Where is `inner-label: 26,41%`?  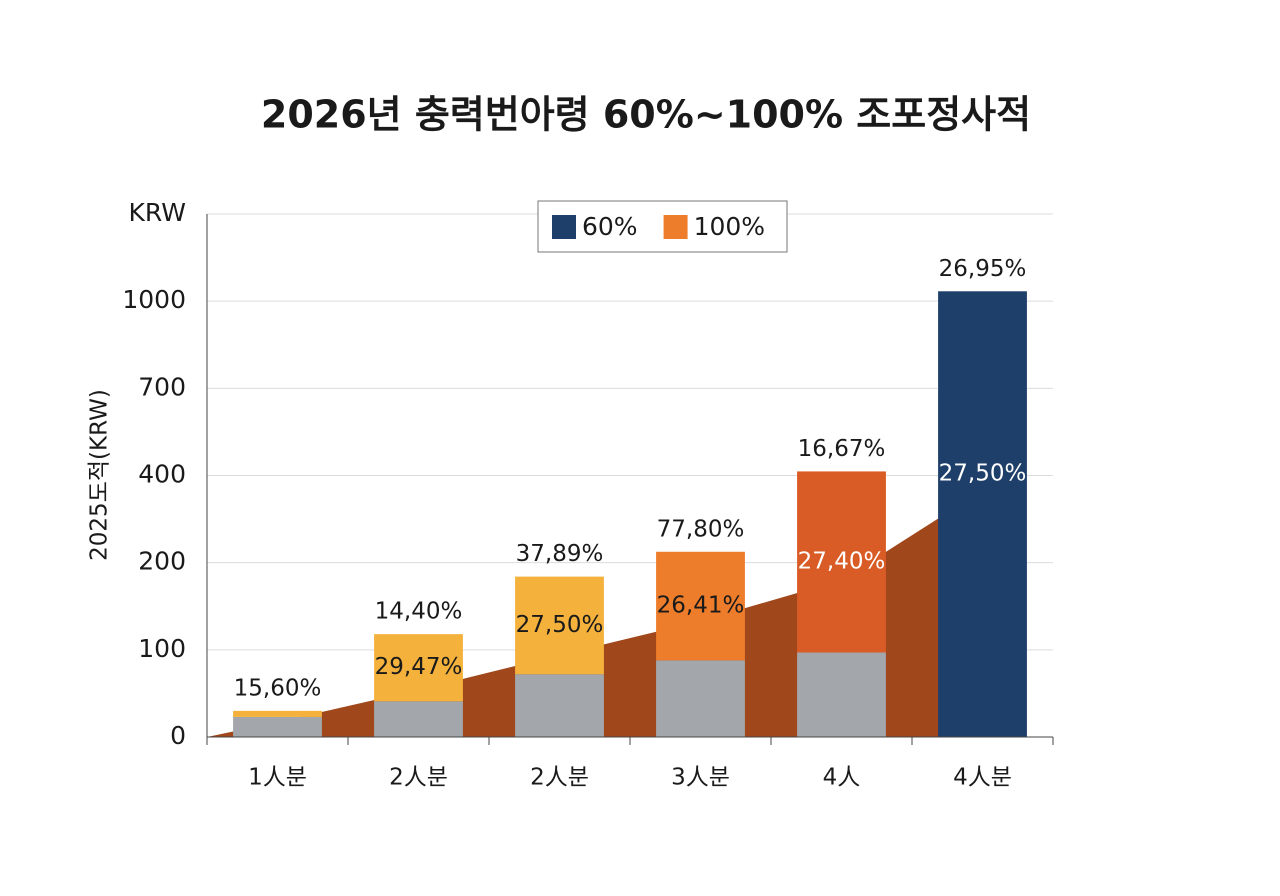
inner-label: 26,41% is located at coordinates (701, 606).